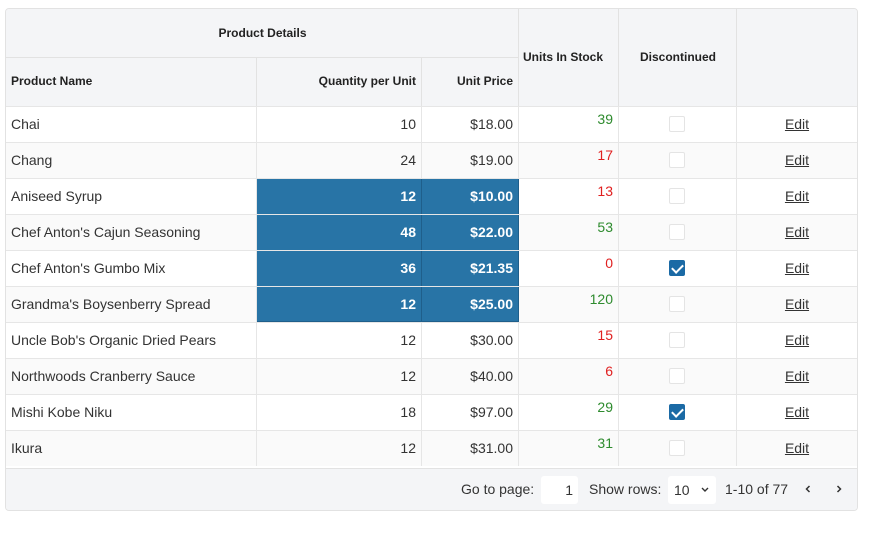 This screenshot has width=869, height=533. Describe the element at coordinates (470, 82) in the screenshot. I see `header-unit-price: Unit Price` at that location.